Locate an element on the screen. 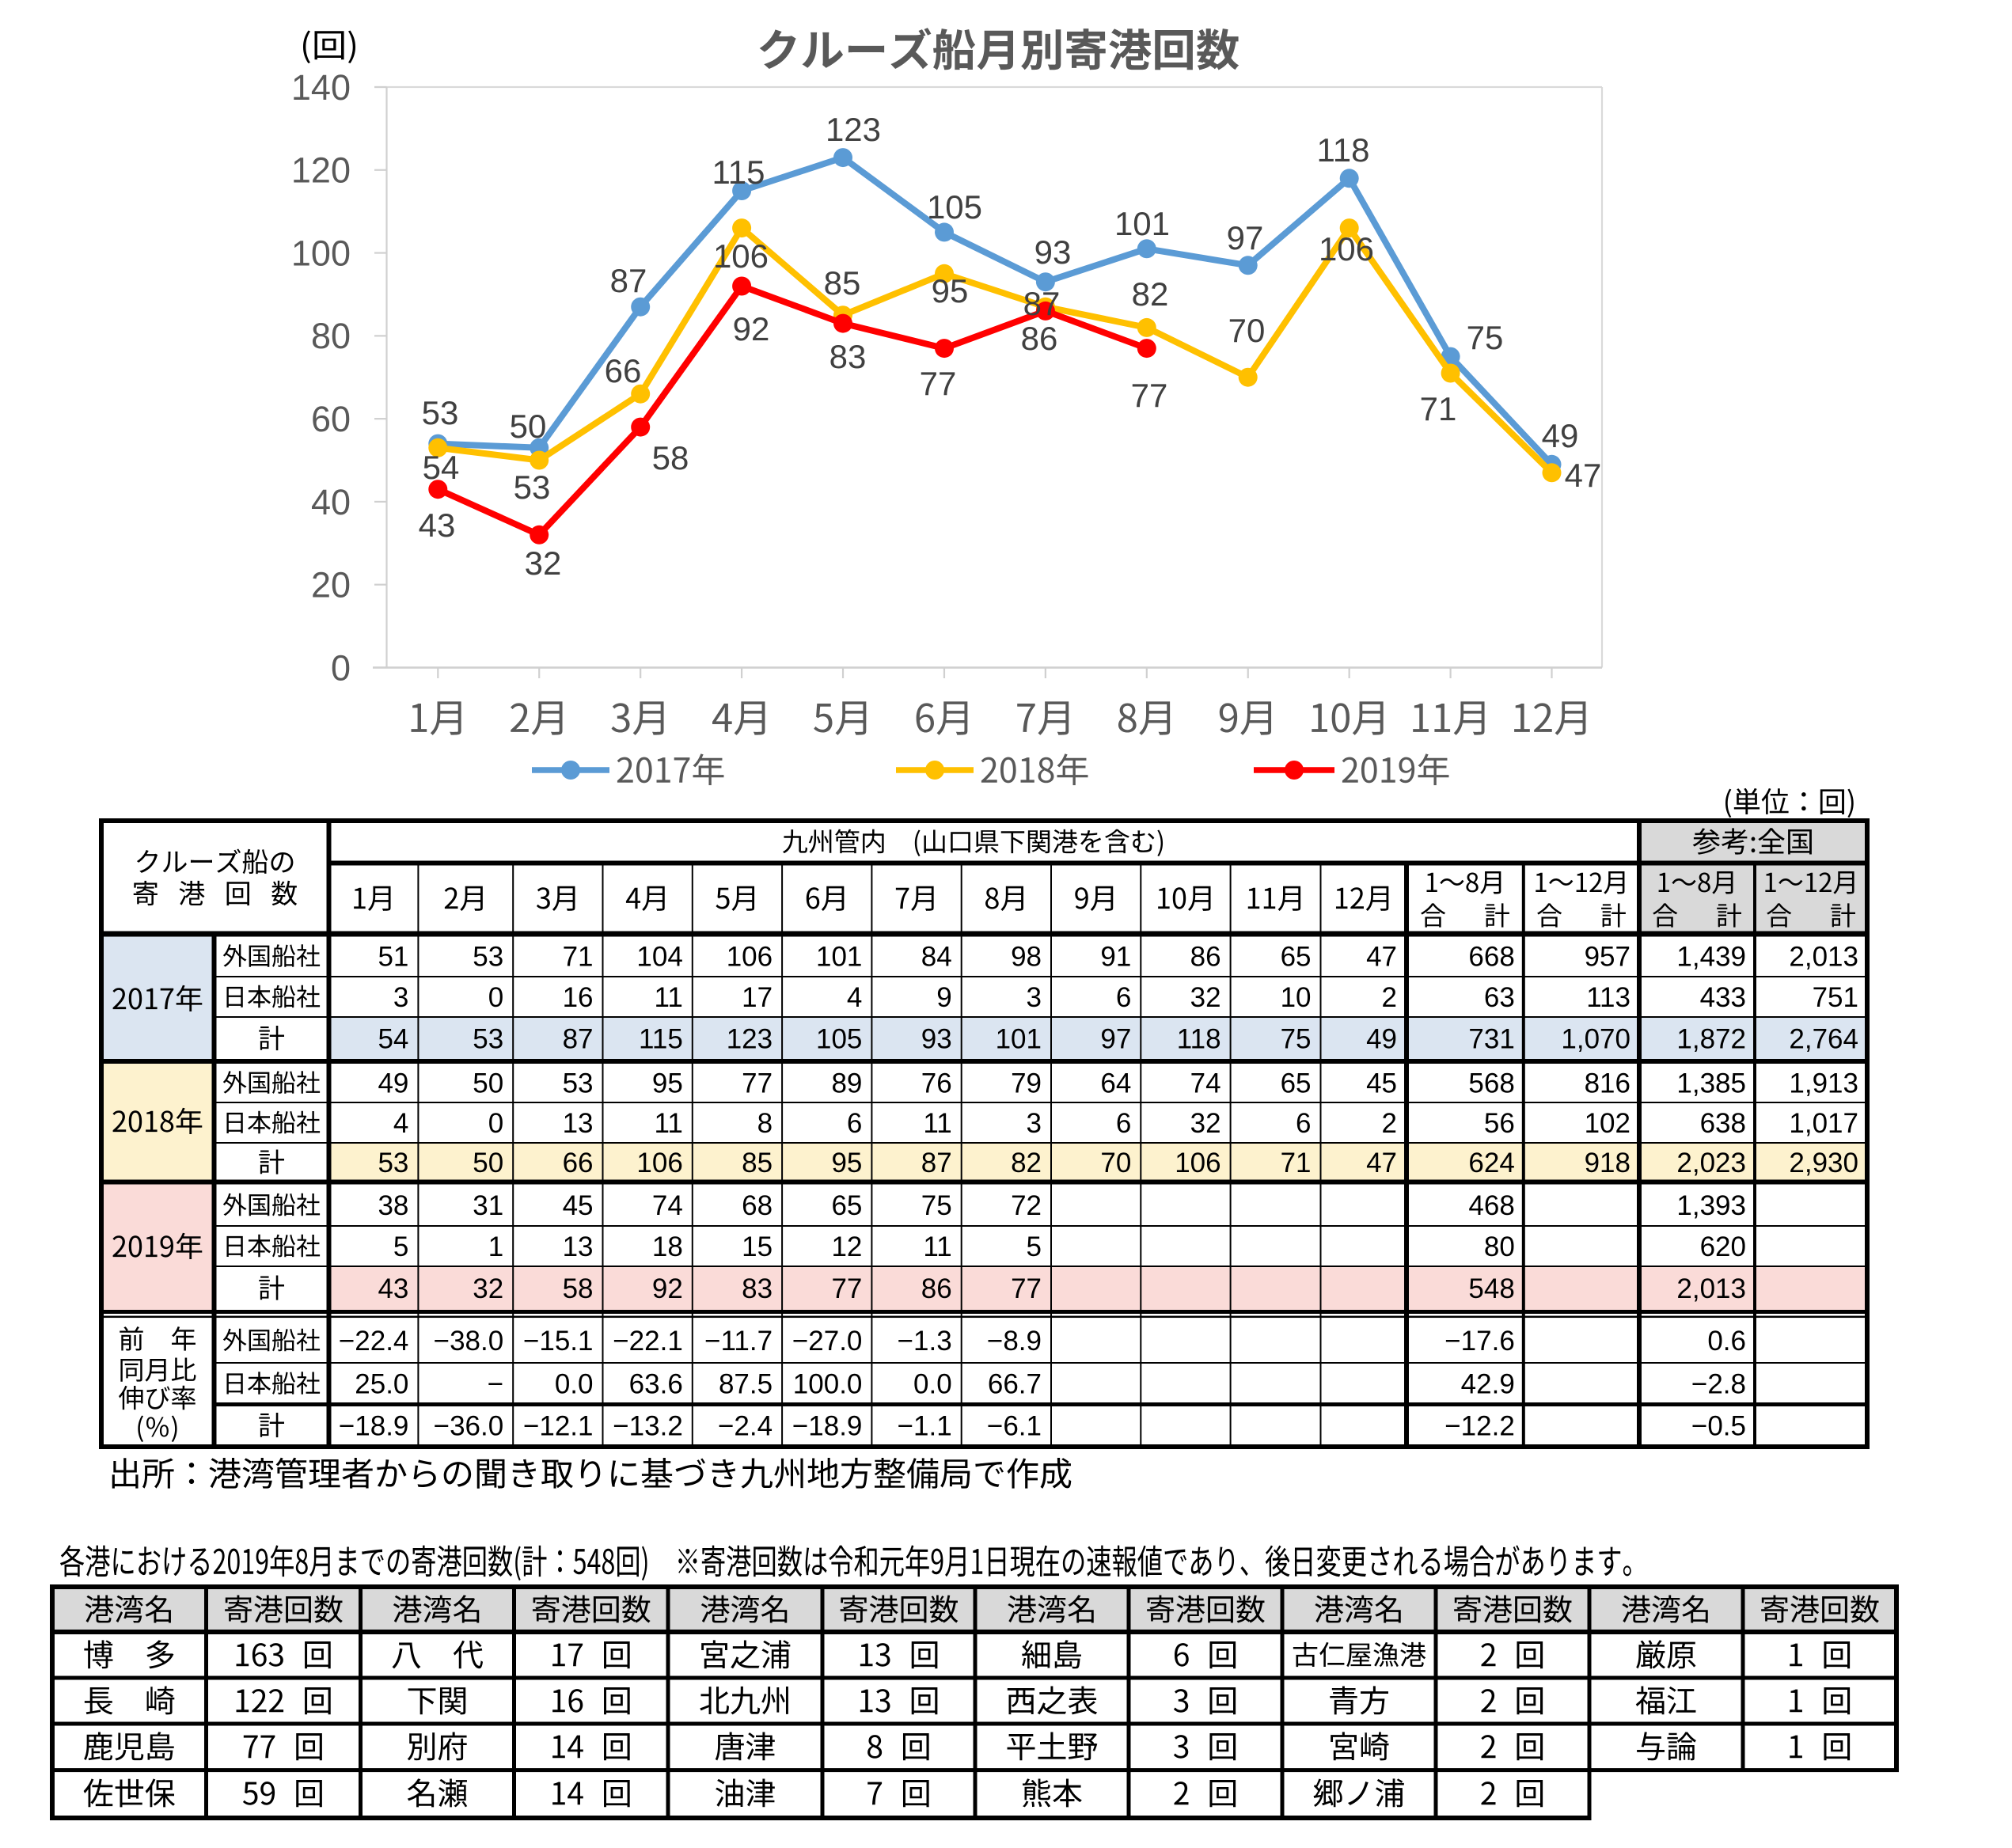  svg-text: 16 is located at coordinates (578, 997).